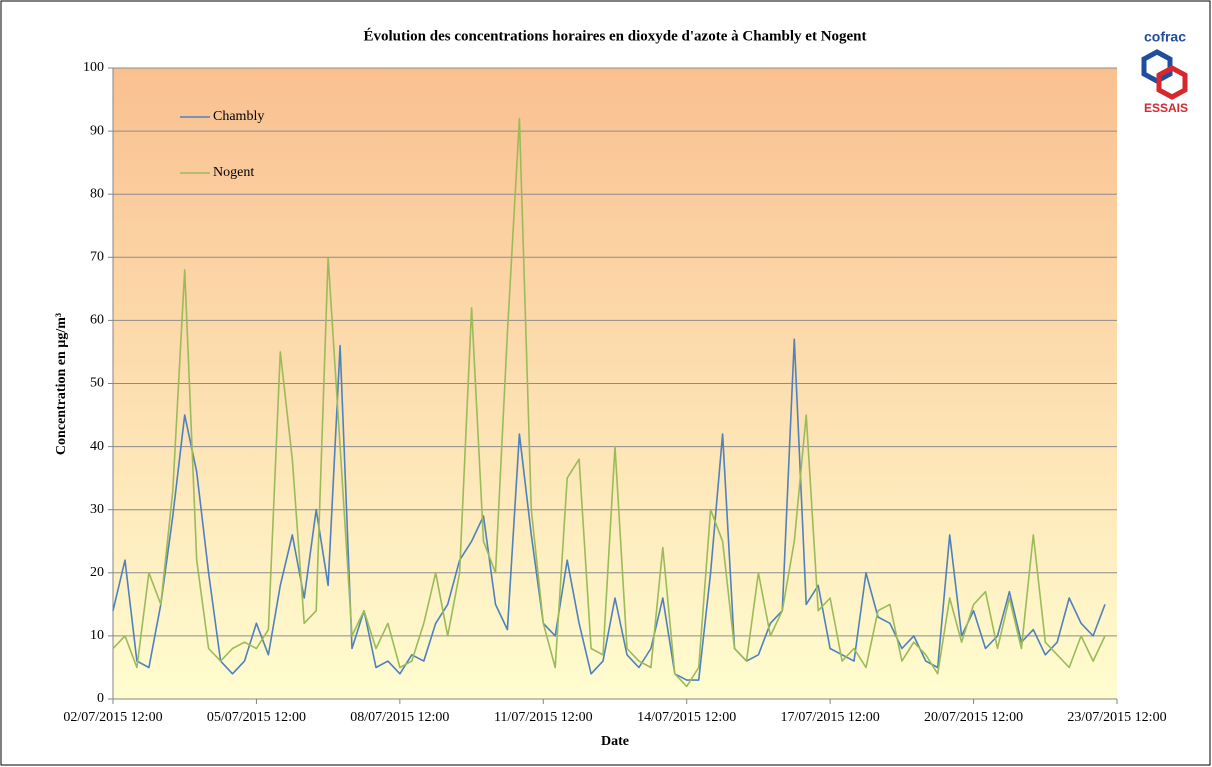  What do you see at coordinates (830, 717) in the screenshot?
I see `x-tick-label: 17/07/2015 12:00` at bounding box center [830, 717].